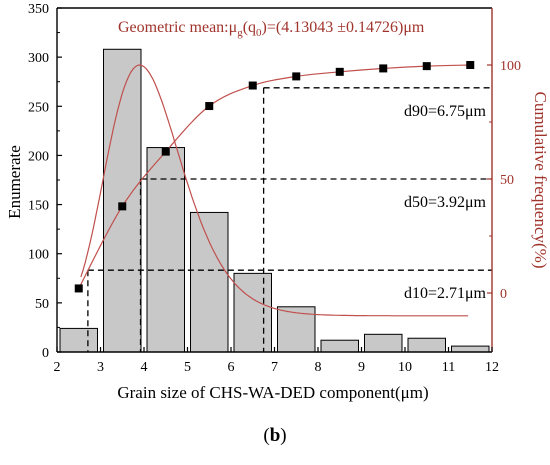 The width and height of the screenshot is (550, 465). Describe the element at coordinates (38, 156) in the screenshot. I see `left-tick-label: 200` at that location.